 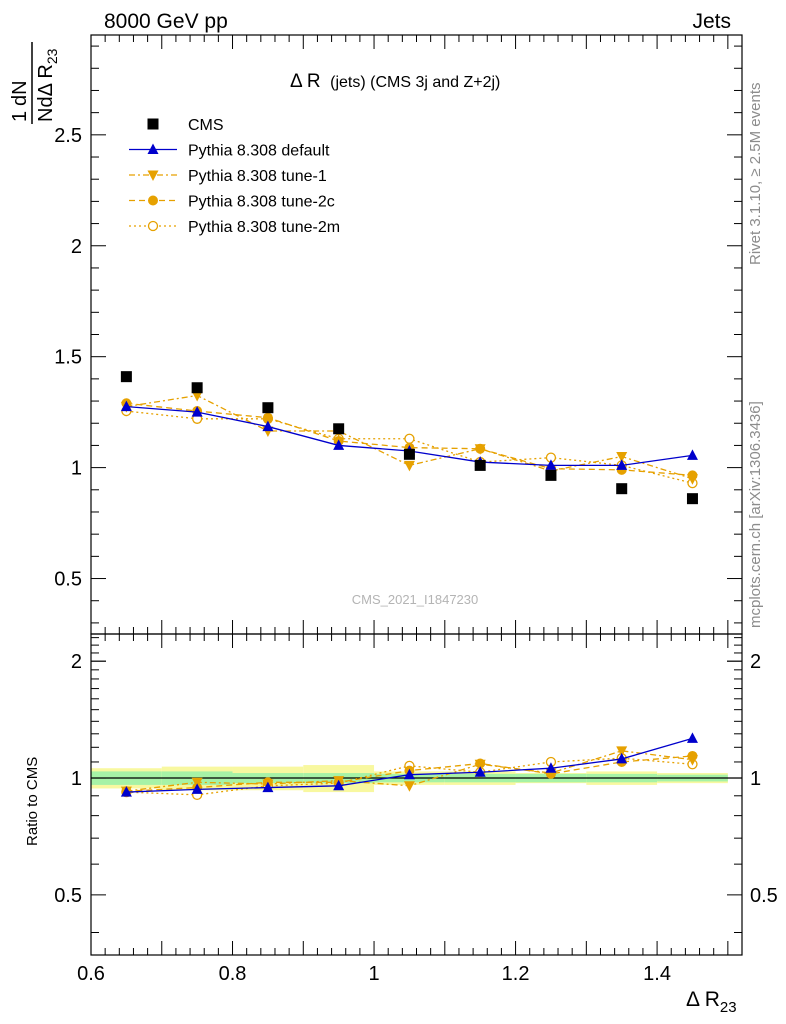 What do you see at coordinates (76, 662) in the screenshot?
I see `ratio-y-tick-label: 2` at bounding box center [76, 662].